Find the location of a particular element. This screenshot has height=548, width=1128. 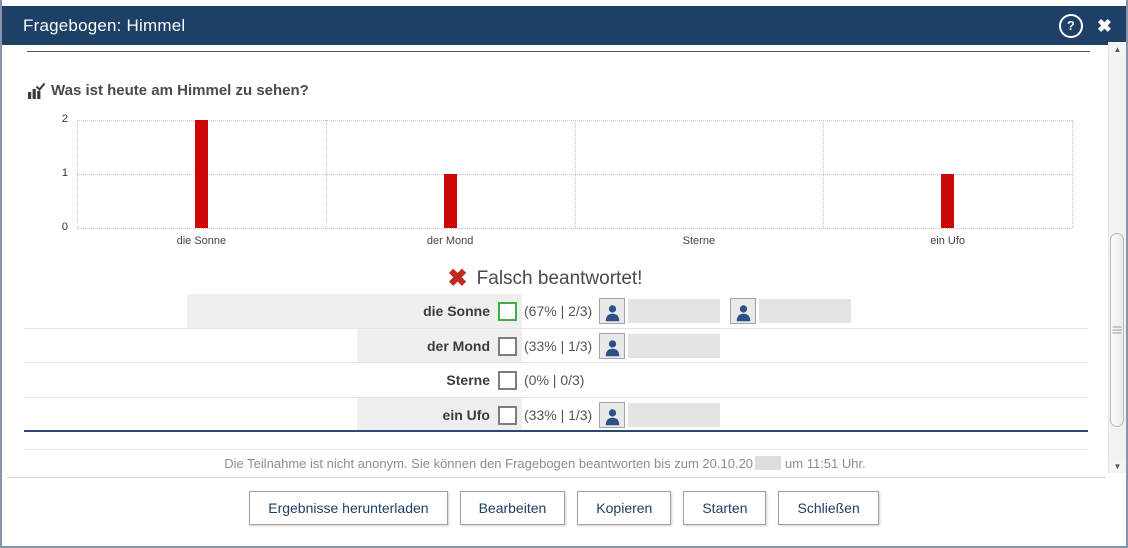

scrollbar-grip is located at coordinates (1117, 330).